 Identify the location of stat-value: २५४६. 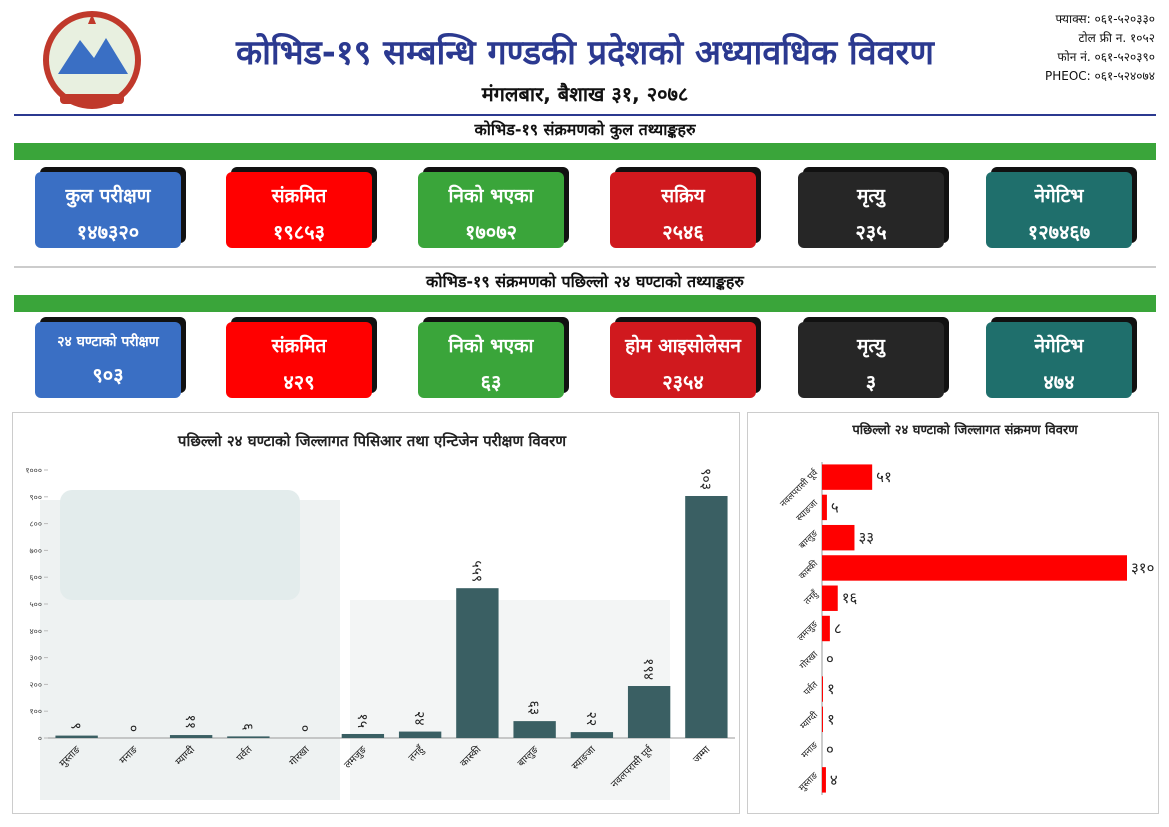
(683, 232).